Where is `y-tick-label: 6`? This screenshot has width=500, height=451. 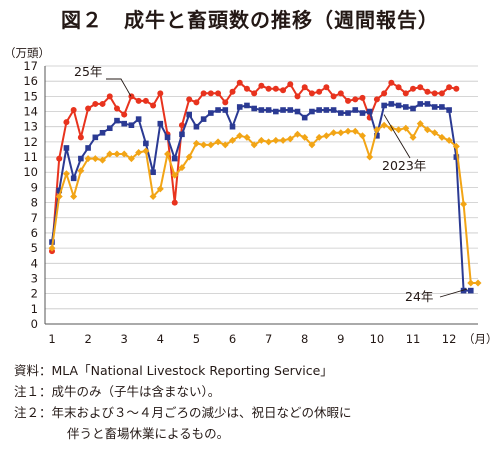
y-tick-label: 6 is located at coordinates (34, 233).